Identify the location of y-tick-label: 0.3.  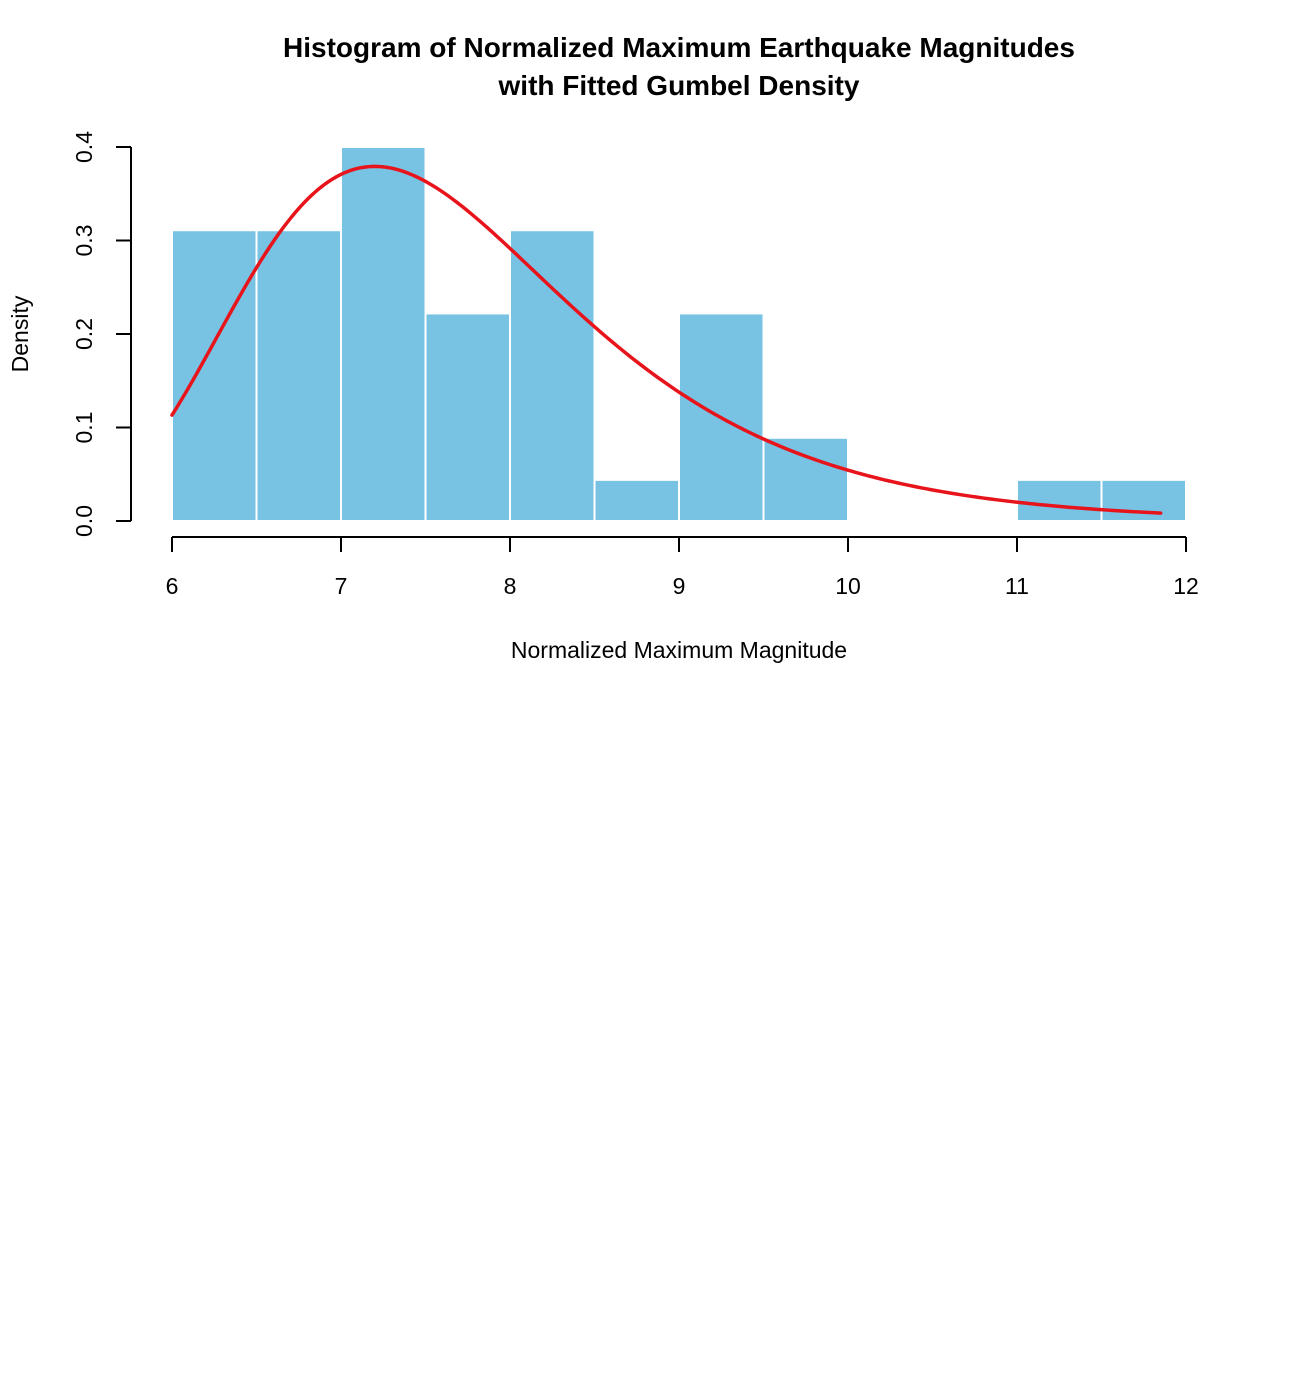
(84, 241).